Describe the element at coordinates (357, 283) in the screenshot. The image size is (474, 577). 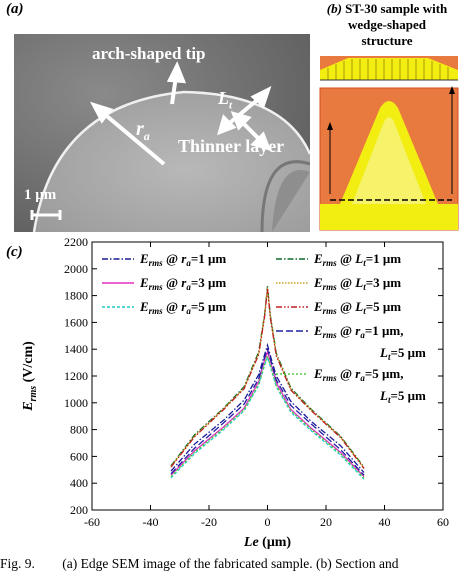
I see `legend-label-5: Erms @ Lt=3 μm` at that location.